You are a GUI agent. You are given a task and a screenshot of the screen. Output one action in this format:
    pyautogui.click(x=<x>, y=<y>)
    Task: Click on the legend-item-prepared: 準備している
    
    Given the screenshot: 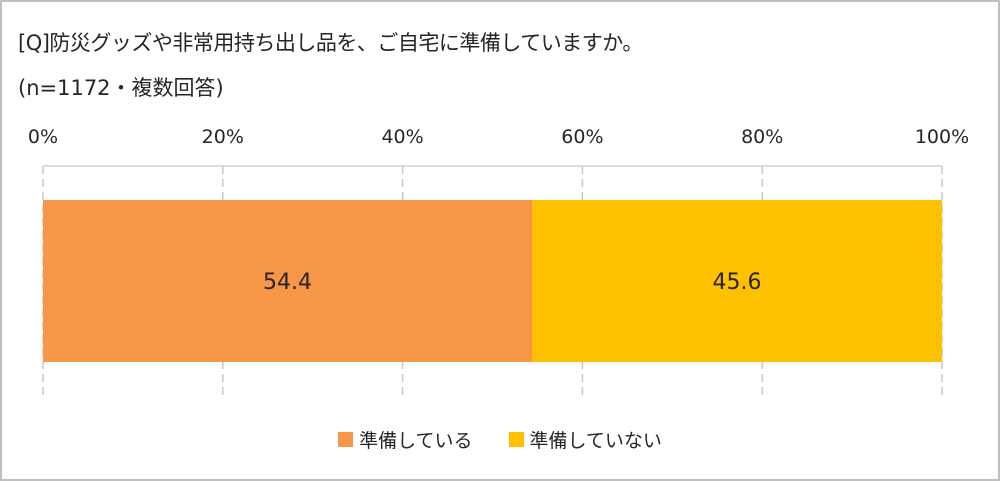 What is the action you would take?
    pyautogui.click(x=405, y=439)
    